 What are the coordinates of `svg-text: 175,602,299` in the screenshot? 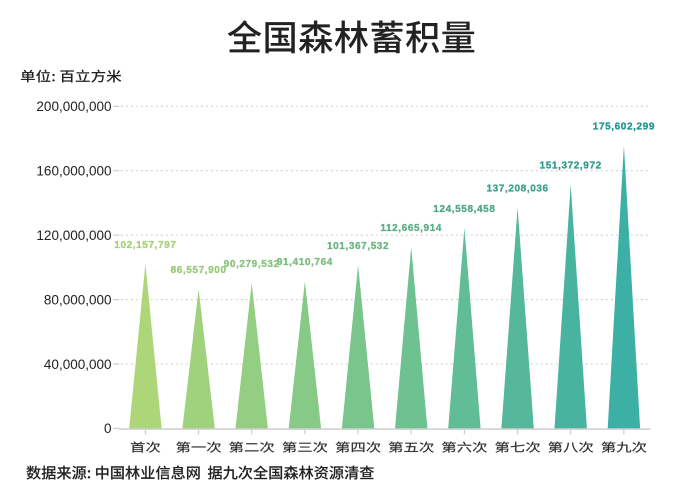 It's located at (624, 127).